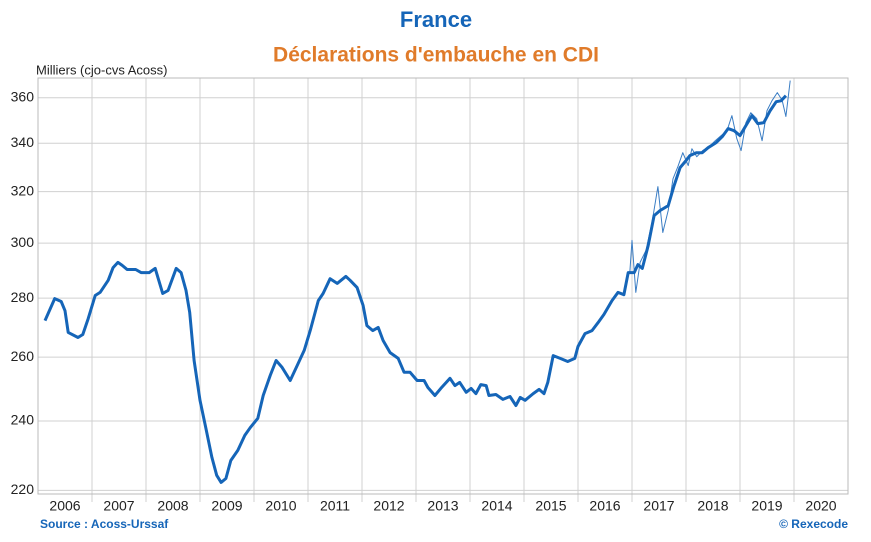 Image resolution: width=871 pixels, height=542 pixels. What do you see at coordinates (226, 506) in the screenshot?
I see `x-tick-label: 2009` at bounding box center [226, 506].